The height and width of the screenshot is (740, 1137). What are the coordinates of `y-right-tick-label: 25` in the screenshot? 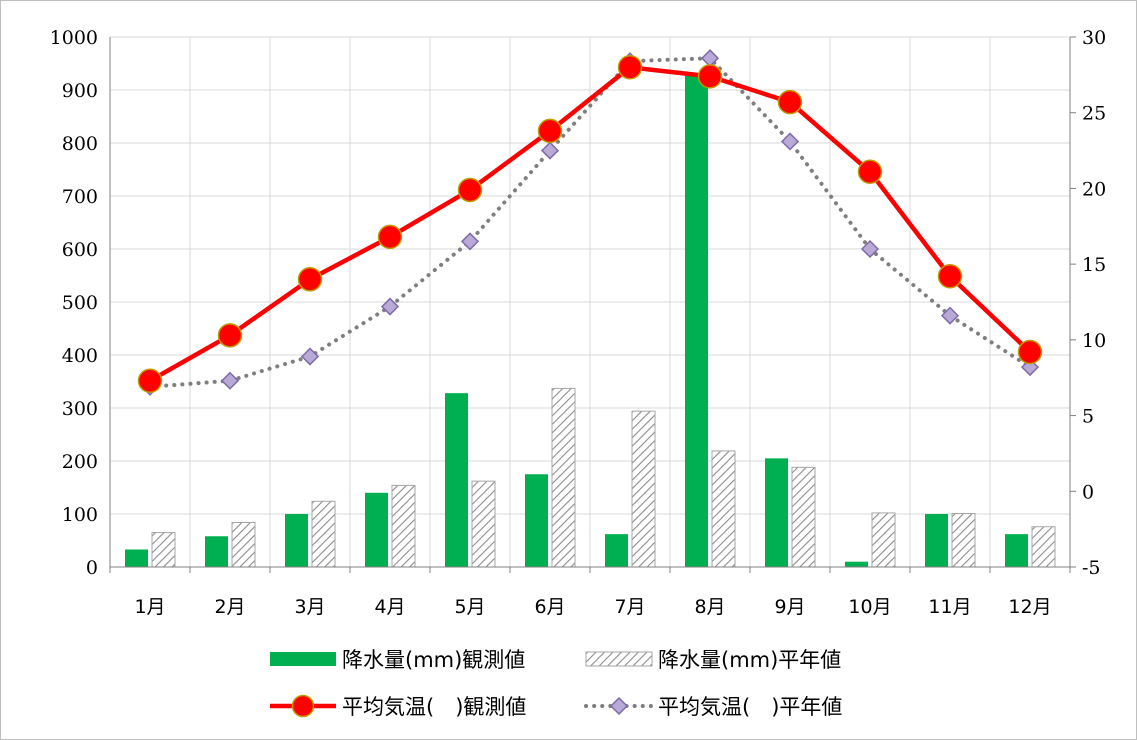 It's located at (1094, 114).